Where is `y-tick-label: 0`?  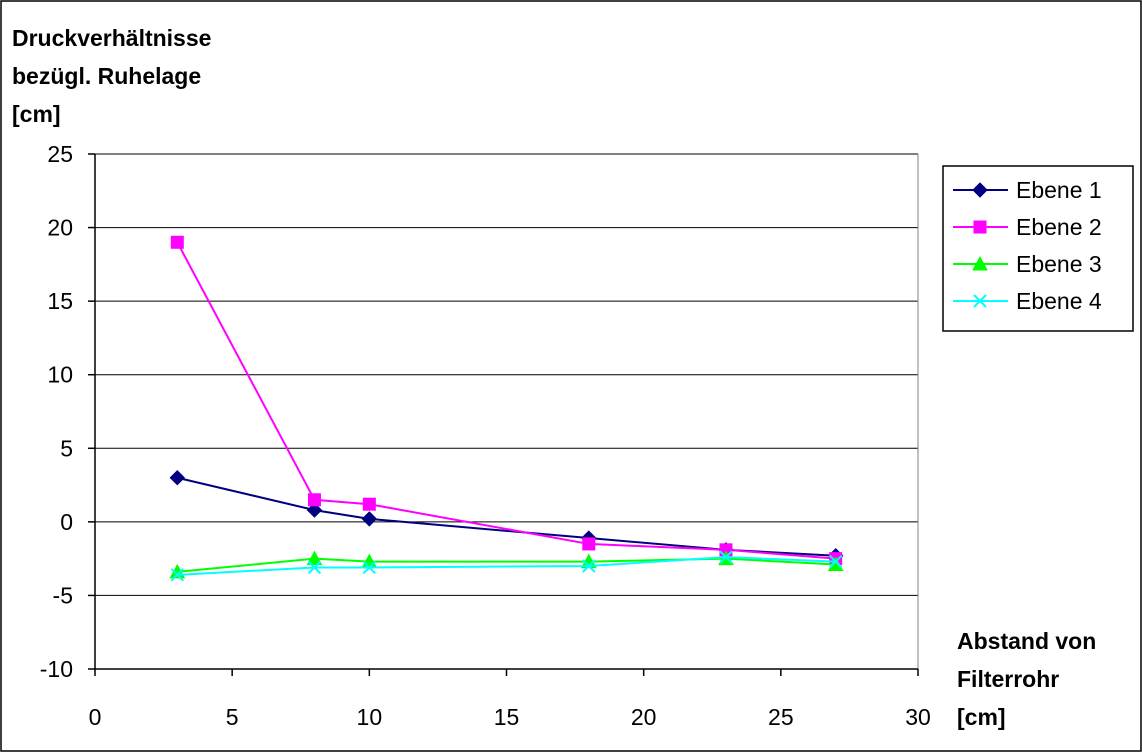
y-tick-label: 0 is located at coordinates (66, 522).